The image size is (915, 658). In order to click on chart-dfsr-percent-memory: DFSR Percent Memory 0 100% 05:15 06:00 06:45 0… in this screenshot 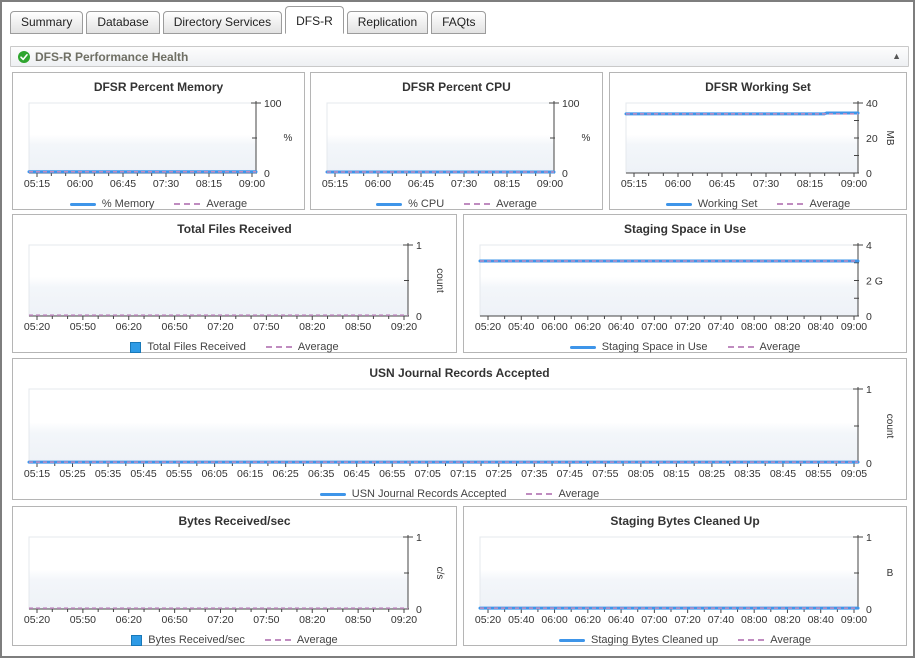, I will do `click(158, 141)`.